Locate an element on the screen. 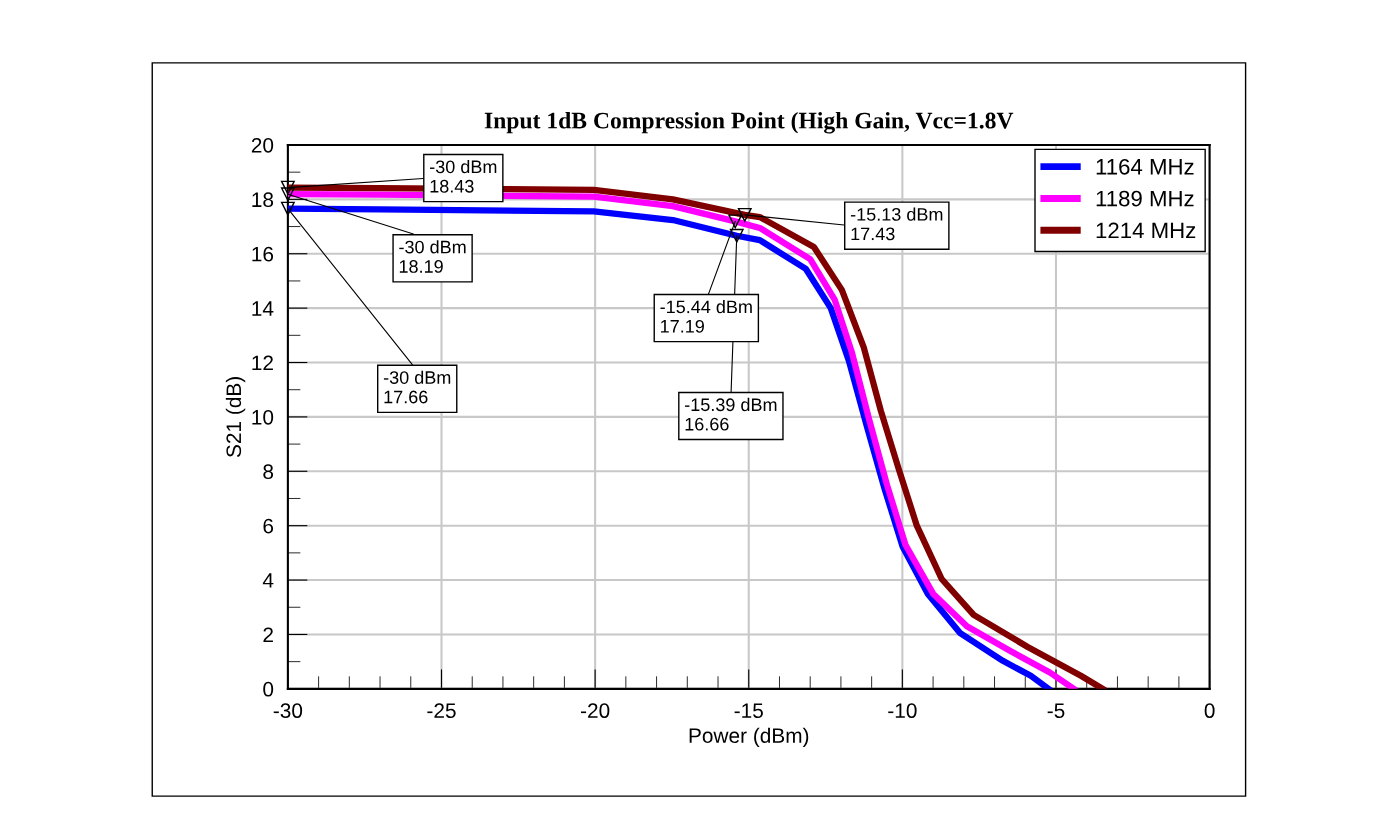  y-tick-label: 20 is located at coordinates (262, 145).